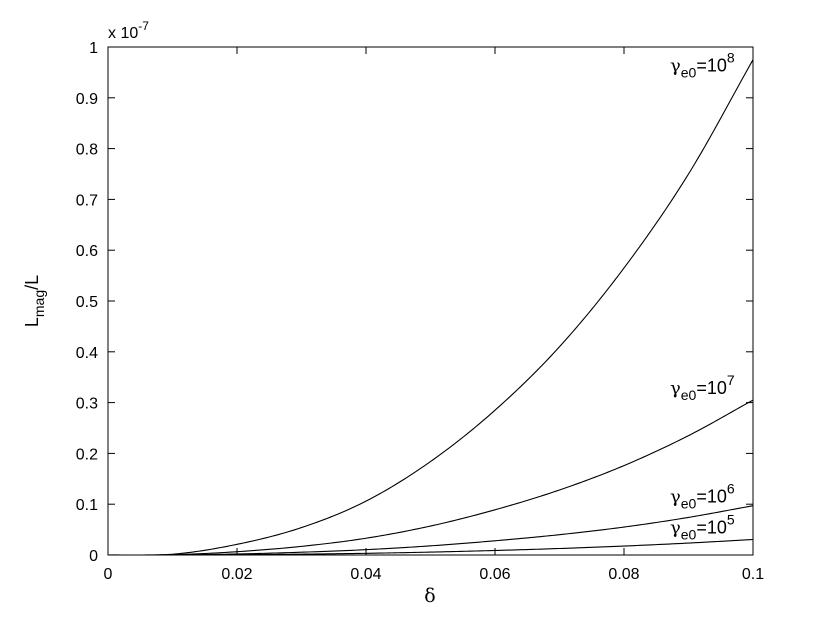 The height and width of the screenshot is (624, 830). I want to click on y-tick-label: 1, so click(93, 48).